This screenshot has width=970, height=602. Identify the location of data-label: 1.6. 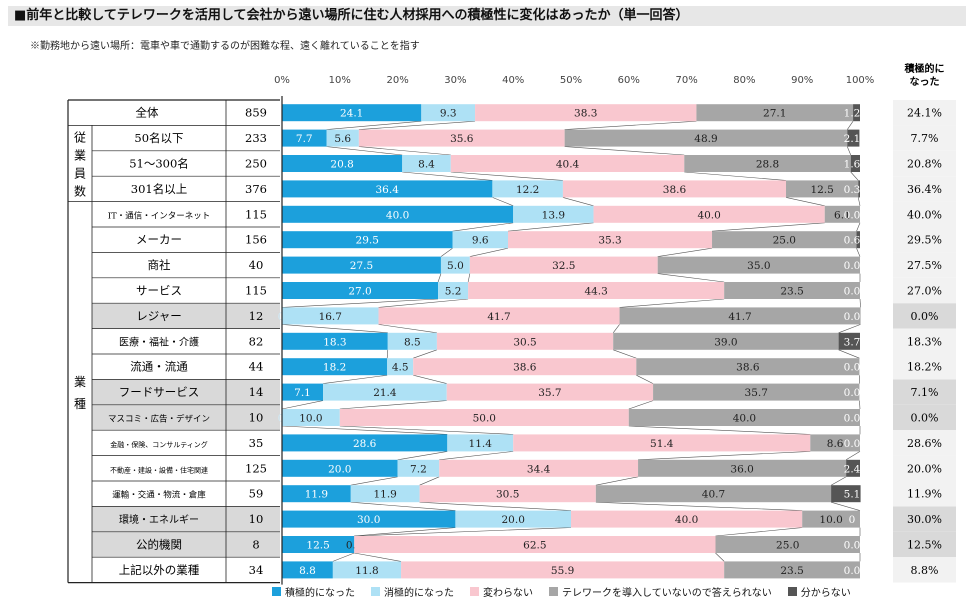
(852, 165).